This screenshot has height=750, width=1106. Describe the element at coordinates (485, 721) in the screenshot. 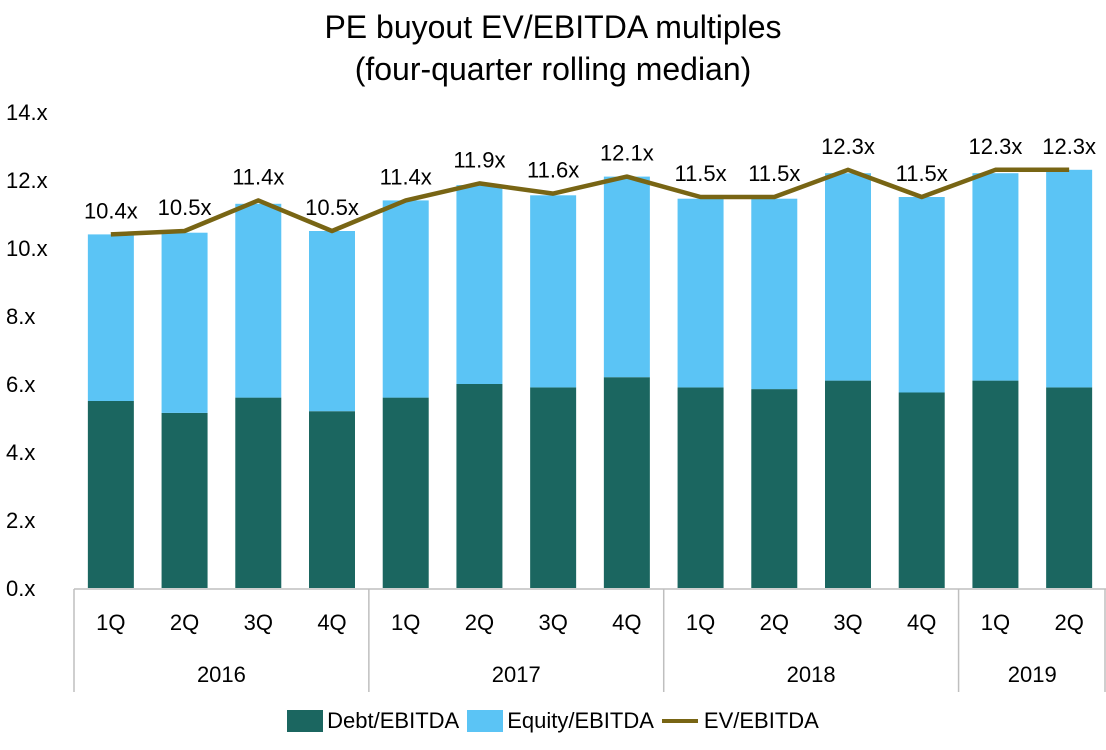

I see `legend-swatch-equity` at that location.